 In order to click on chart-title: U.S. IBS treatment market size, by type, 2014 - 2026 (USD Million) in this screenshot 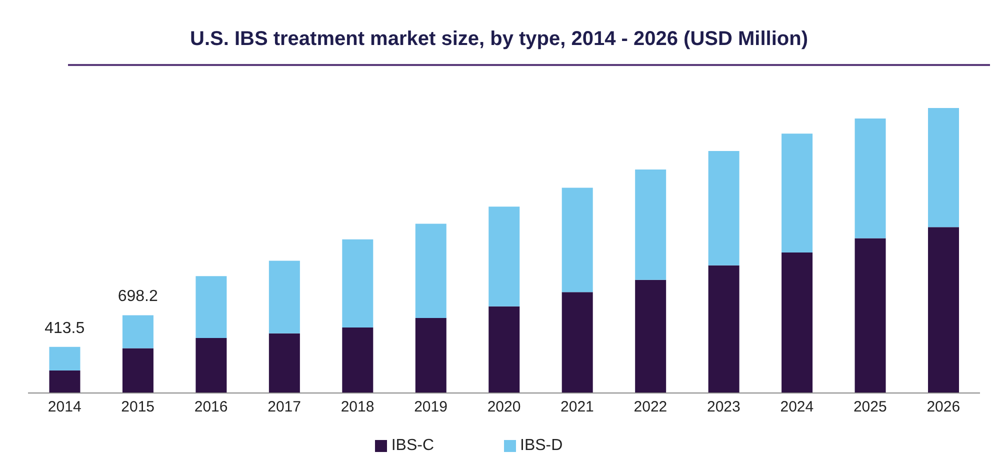, I will do `click(499, 38)`.